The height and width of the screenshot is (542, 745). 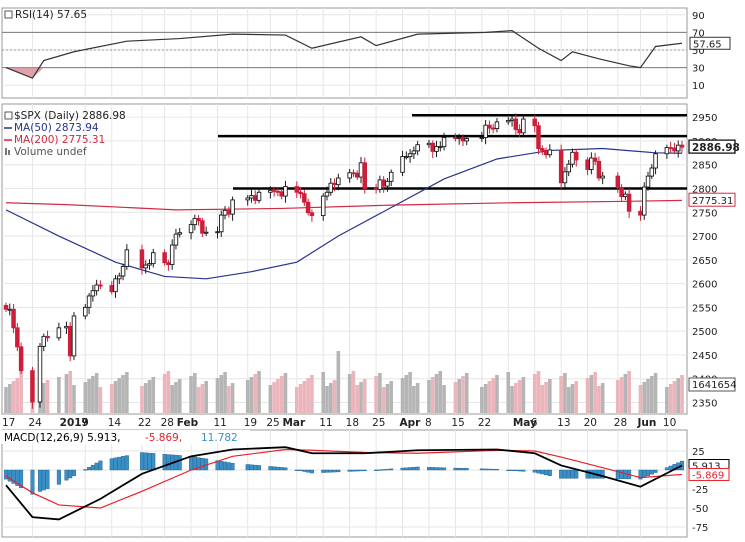 What do you see at coordinates (59, 140) in the screenshot?
I see `ma200-legend-label: MA(200) 2775.31` at bounding box center [59, 140].